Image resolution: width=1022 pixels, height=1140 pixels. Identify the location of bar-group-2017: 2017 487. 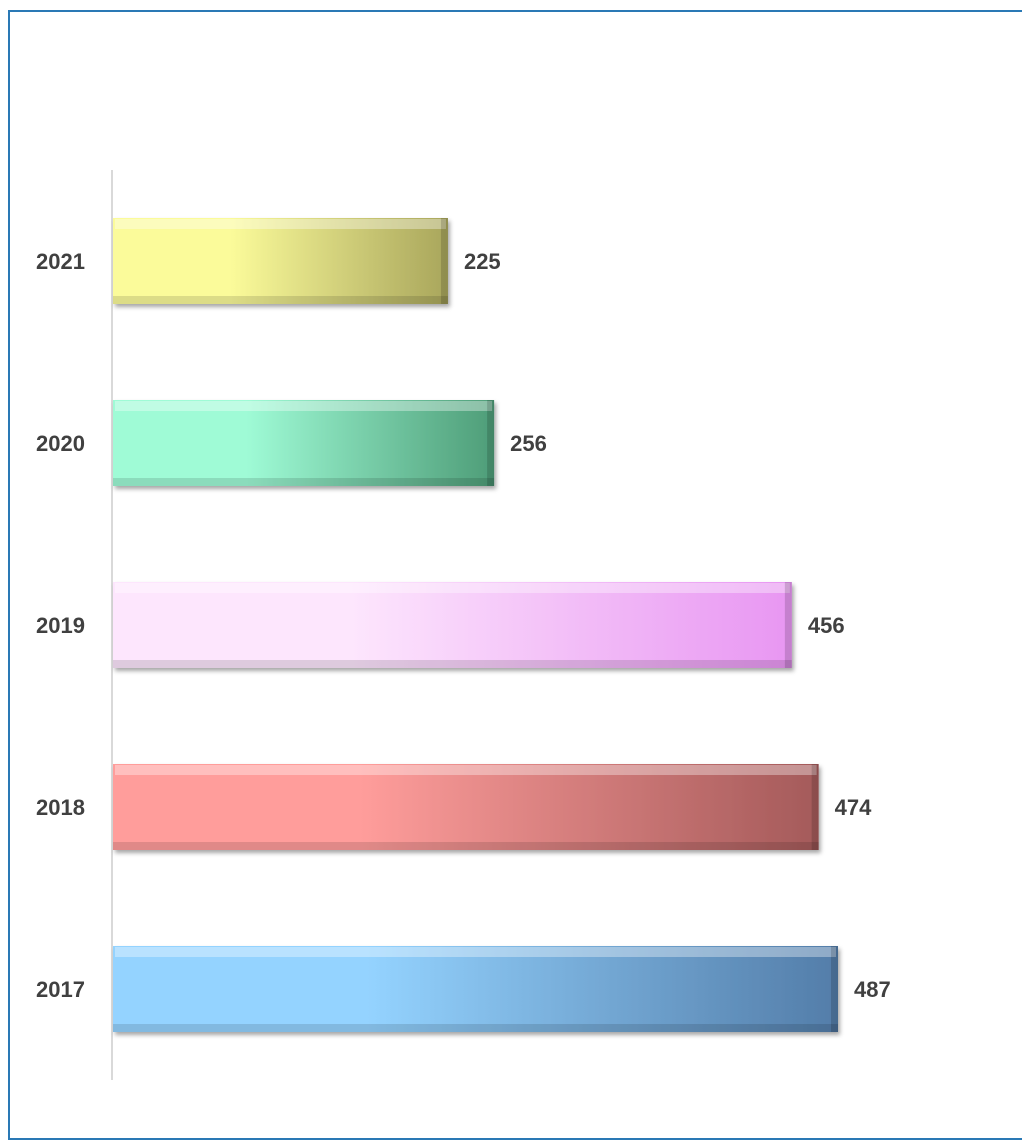
(463, 989).